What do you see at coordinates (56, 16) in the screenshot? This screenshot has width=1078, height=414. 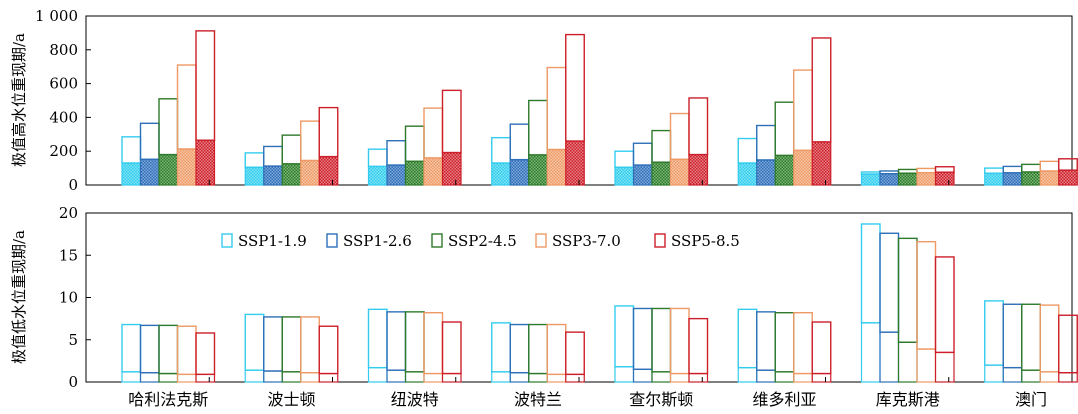 I see `y-tick-label: 1 000` at bounding box center [56, 16].